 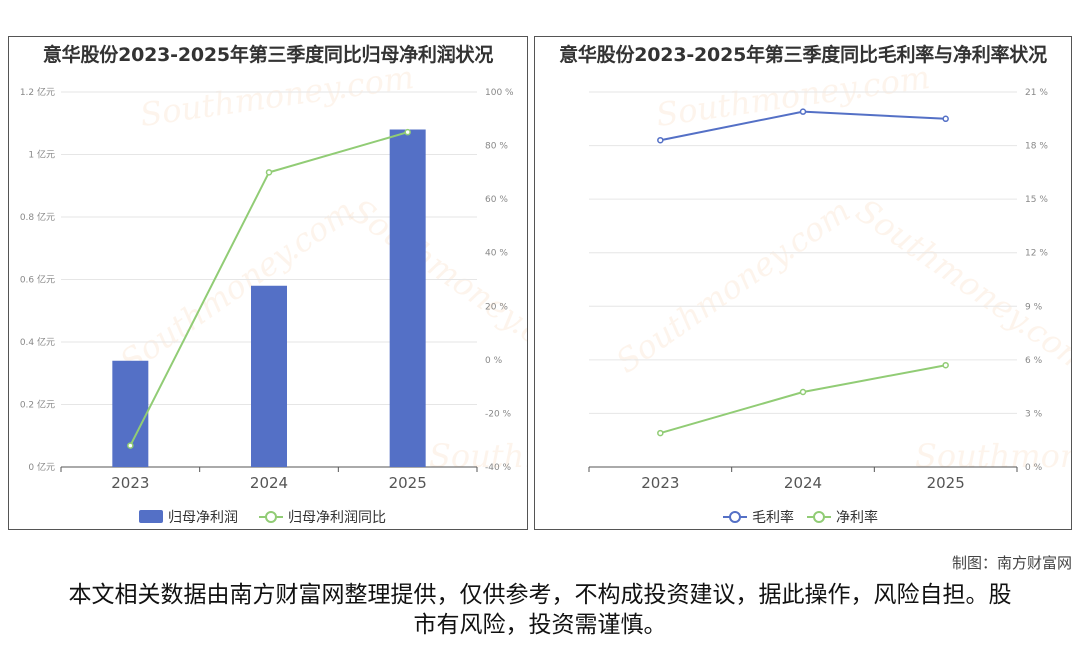 What do you see at coordinates (268, 55) in the screenshot?
I see `chart-title: 意华股份2023-2025年第三季度同比归母净利润状况` at bounding box center [268, 55].